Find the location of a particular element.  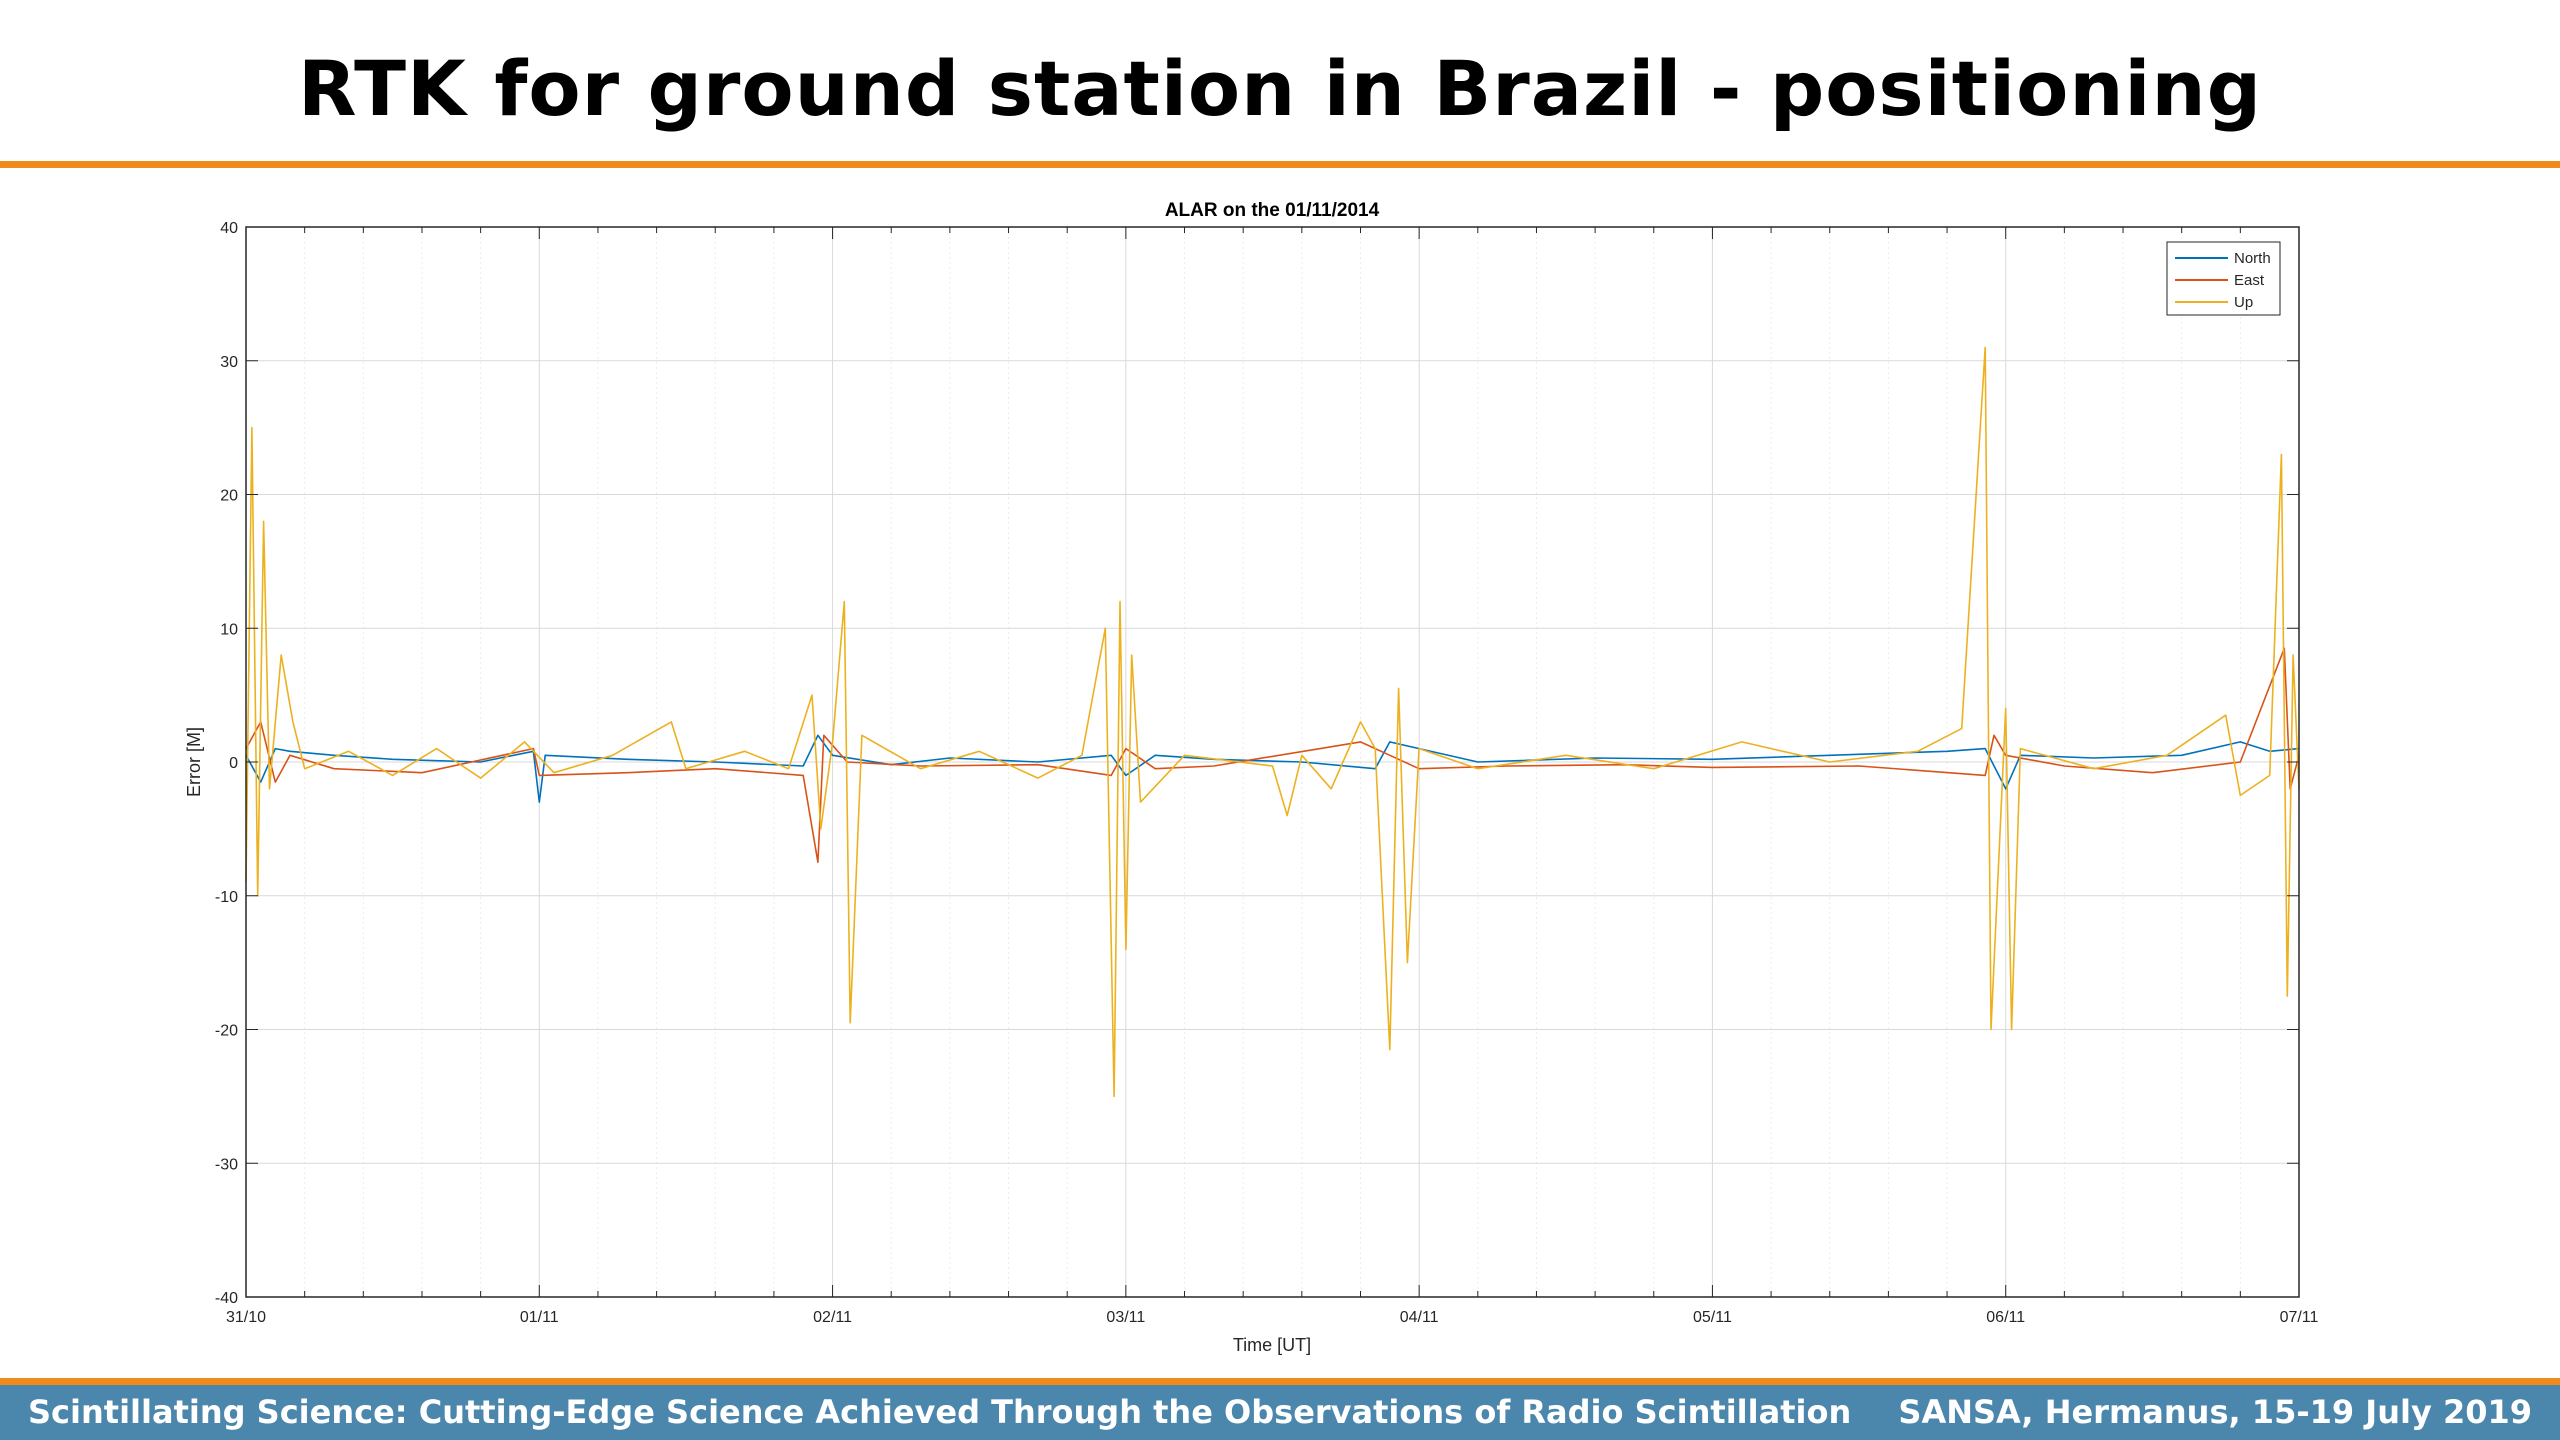

x-tick-label: 06/11 is located at coordinates (2005, 1317).